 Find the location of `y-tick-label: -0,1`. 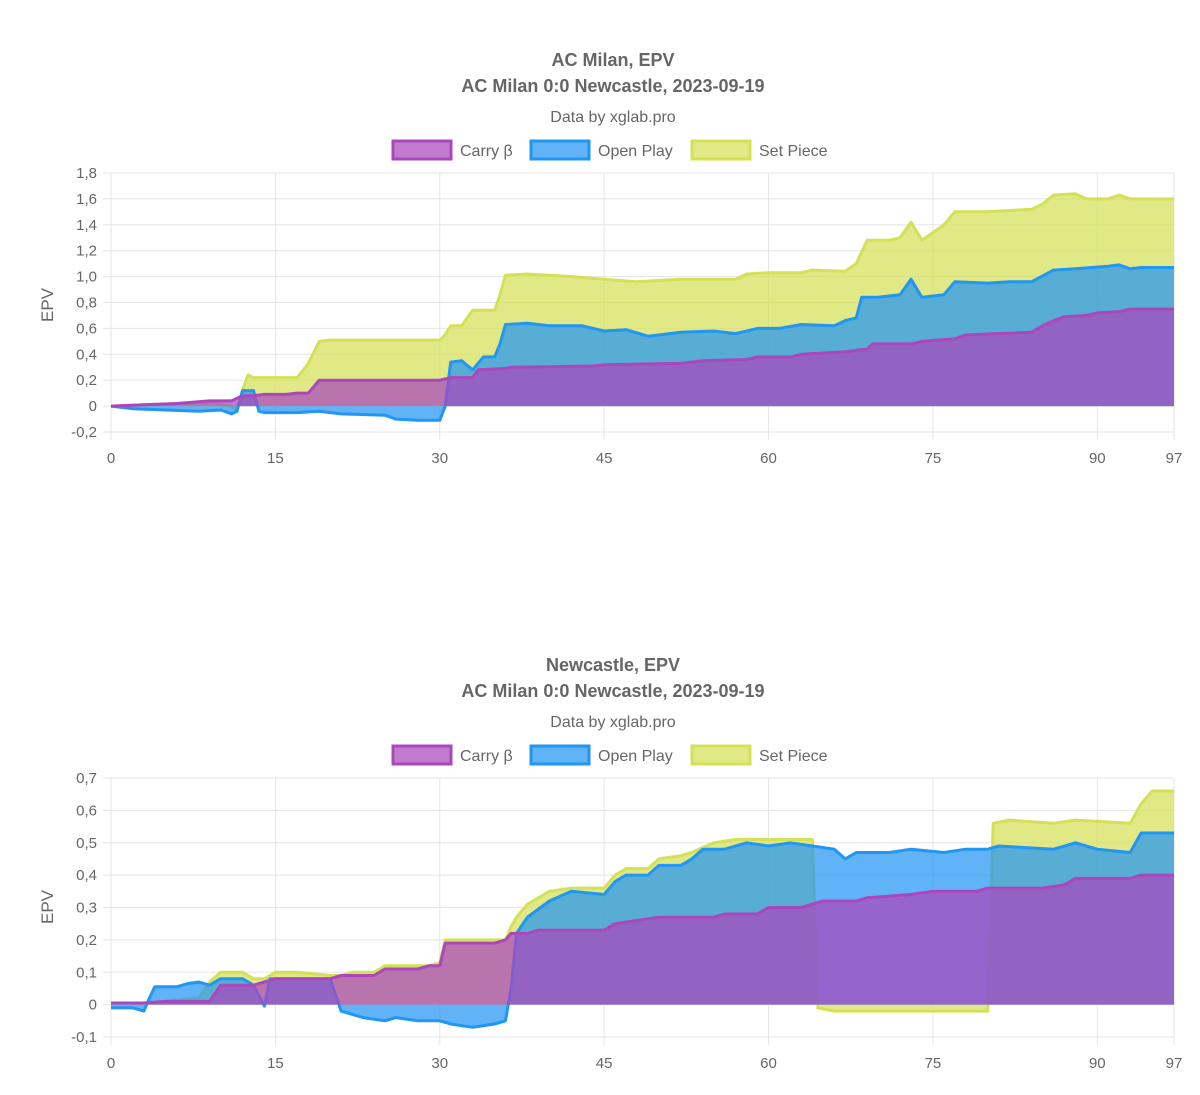

y-tick-label: -0,1 is located at coordinates (84, 1037).